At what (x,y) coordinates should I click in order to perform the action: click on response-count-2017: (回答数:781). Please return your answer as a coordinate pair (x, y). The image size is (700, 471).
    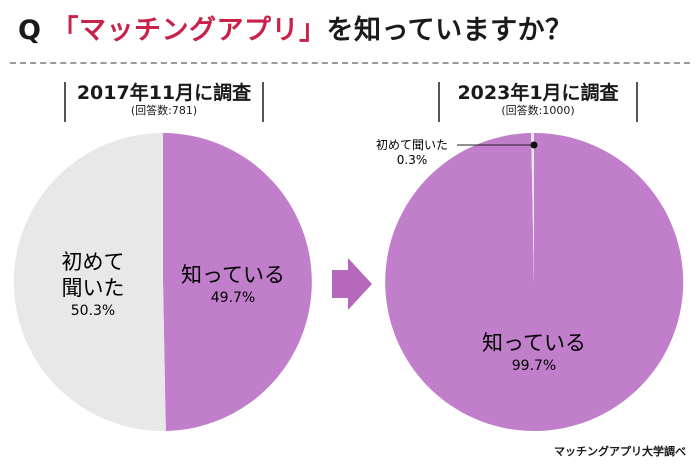
    Looking at the image, I should click on (164, 110).